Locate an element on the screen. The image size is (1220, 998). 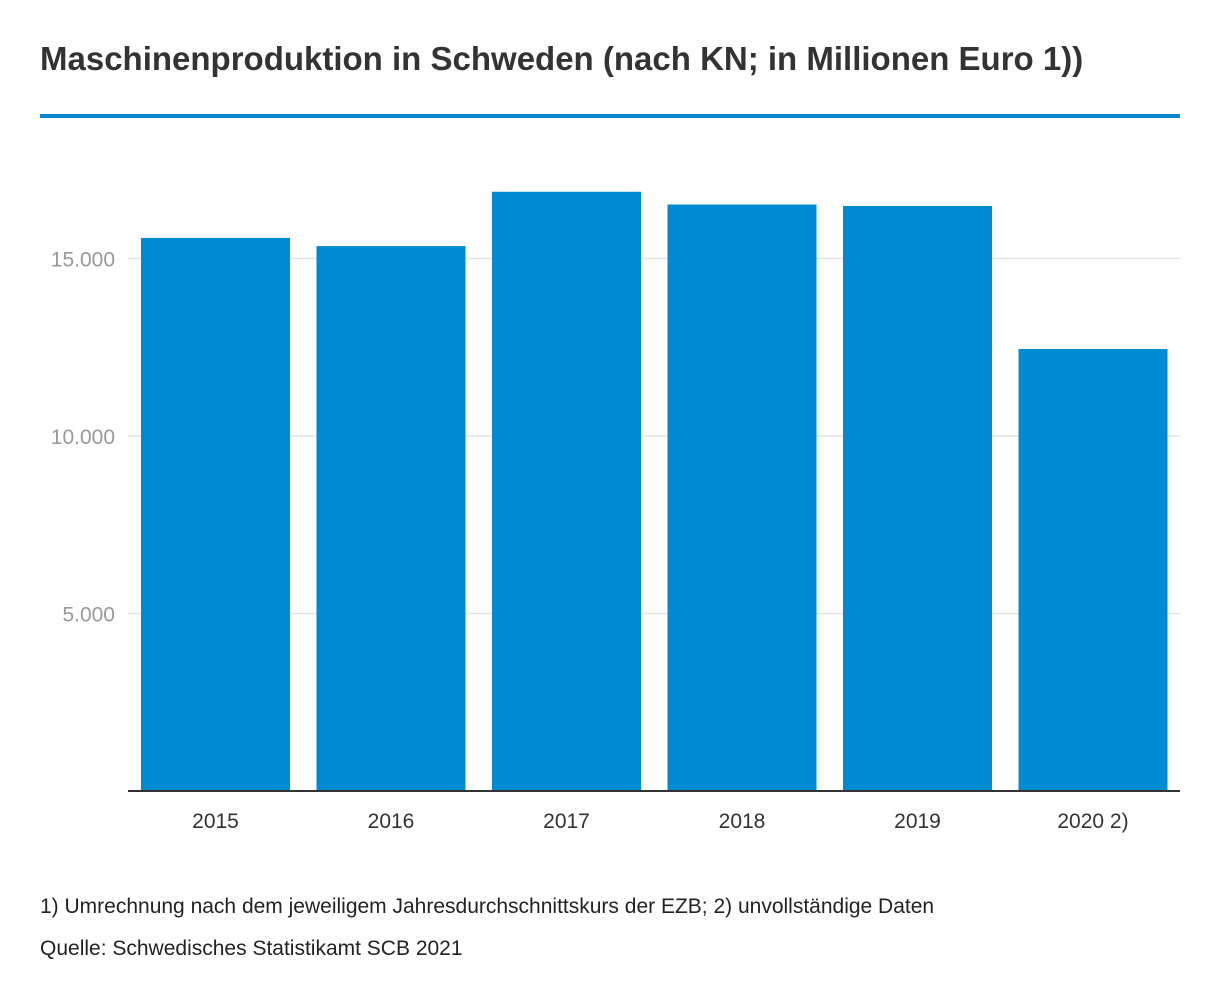
x-tick-label: 2017 is located at coordinates (566, 821).